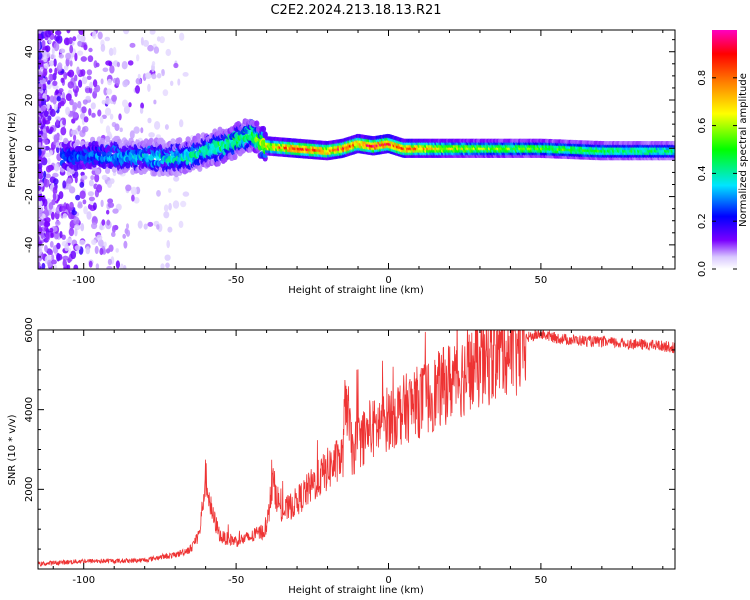  Describe the element at coordinates (29, 51) in the screenshot. I see `y-tick-label: 40` at that location.